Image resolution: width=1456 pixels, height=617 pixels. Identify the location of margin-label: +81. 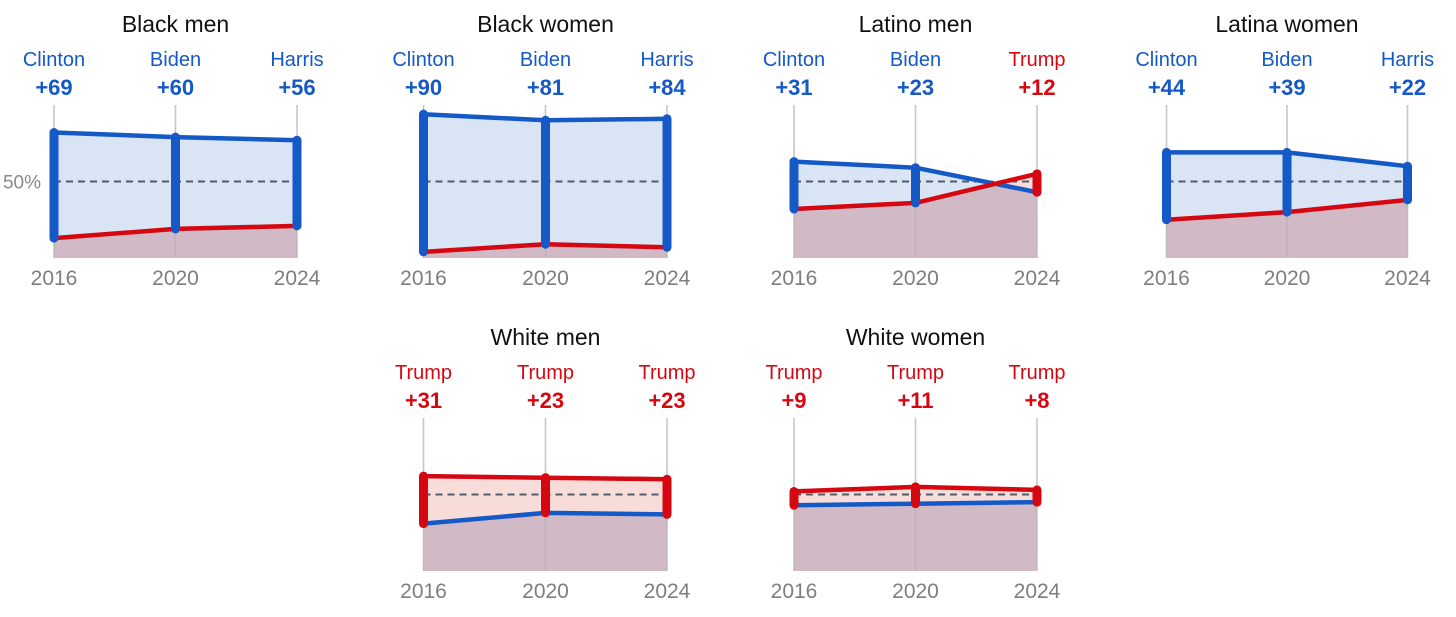
(545, 87).